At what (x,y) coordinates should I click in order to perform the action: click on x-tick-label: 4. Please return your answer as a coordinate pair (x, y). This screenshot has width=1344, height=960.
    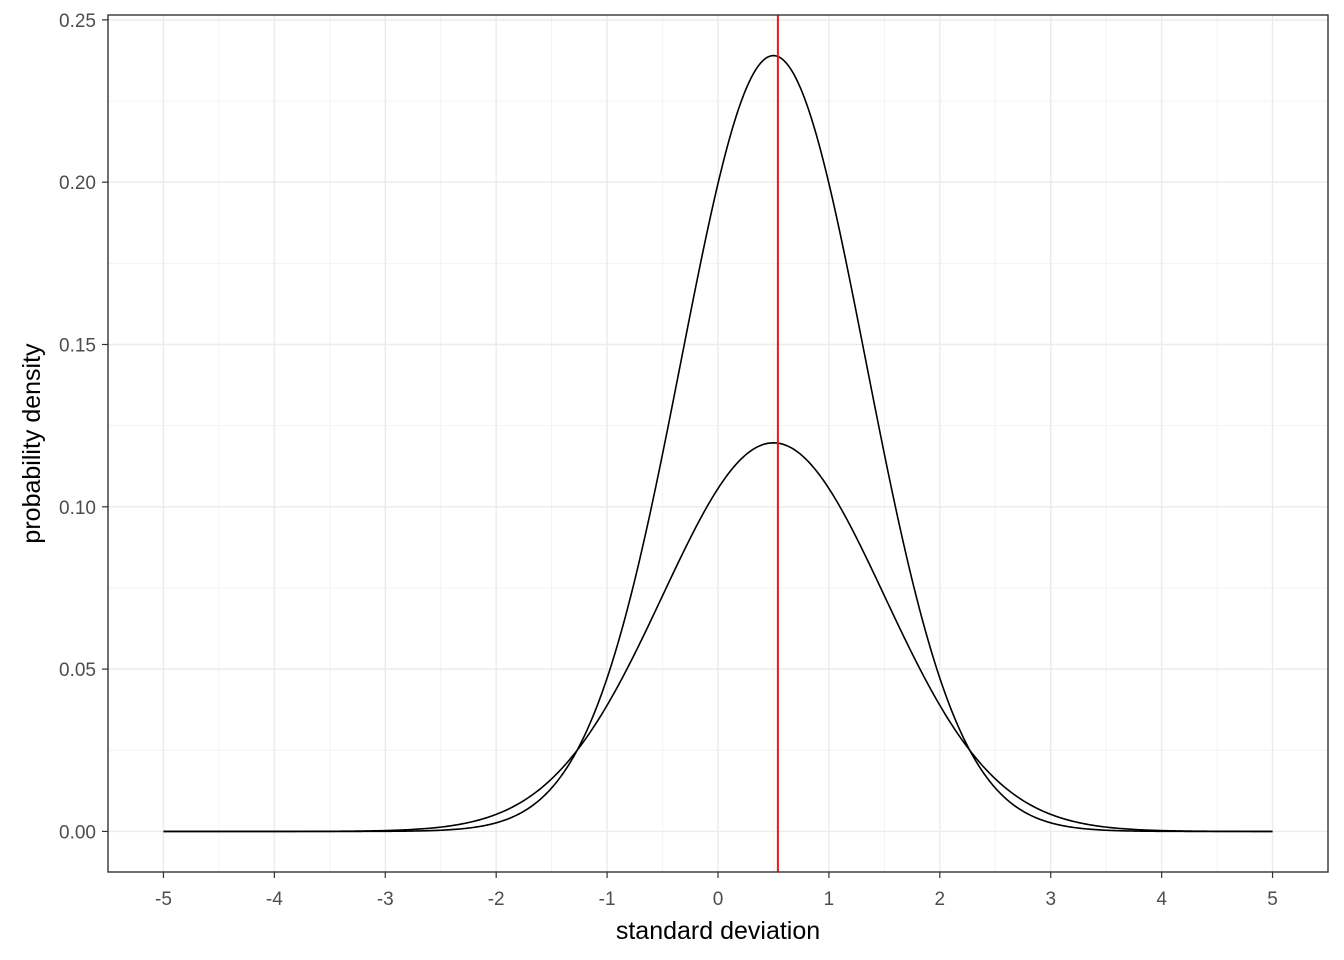
    Looking at the image, I should click on (1161, 899).